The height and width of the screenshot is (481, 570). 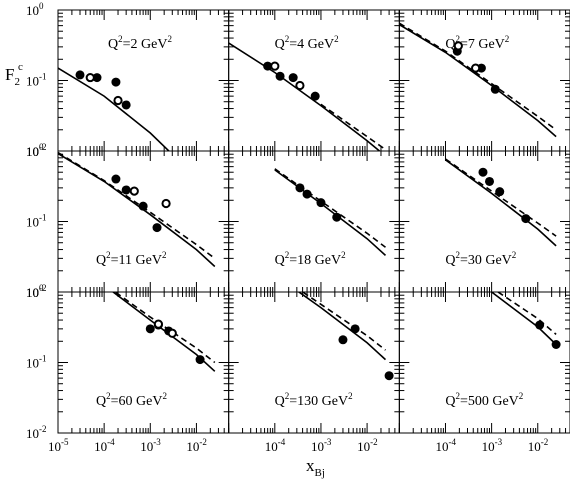 What do you see at coordinates (484, 400) in the screenshot?
I see `panel-label: Q2=500 GeV2` at bounding box center [484, 400].